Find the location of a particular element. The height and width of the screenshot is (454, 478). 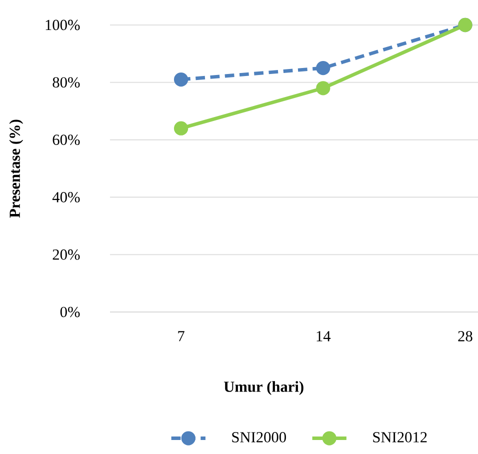

x-tick-label: 28 is located at coordinates (465, 336).